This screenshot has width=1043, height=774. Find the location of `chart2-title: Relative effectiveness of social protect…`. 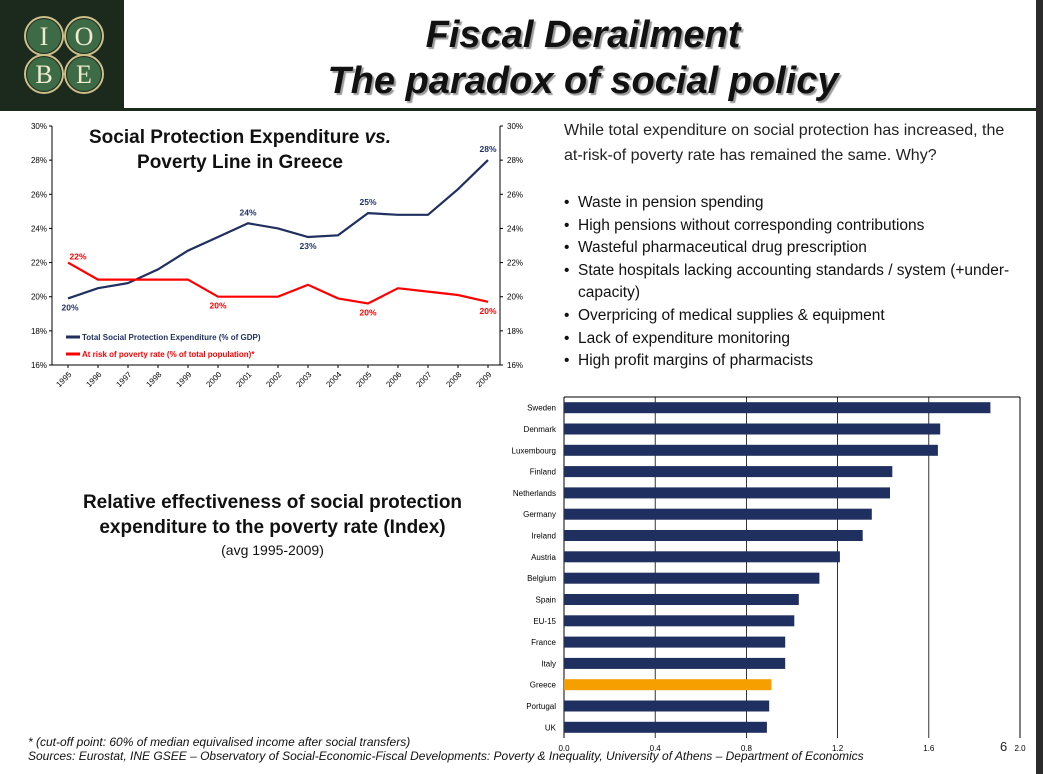

chart2-title: Relative effectiveness of social protect… is located at coordinates (272, 515).